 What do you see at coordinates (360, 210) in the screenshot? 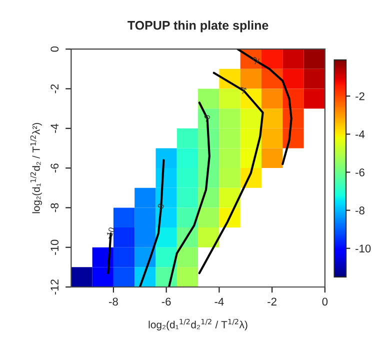
I see `color-bar-label: -8` at bounding box center [360, 210].